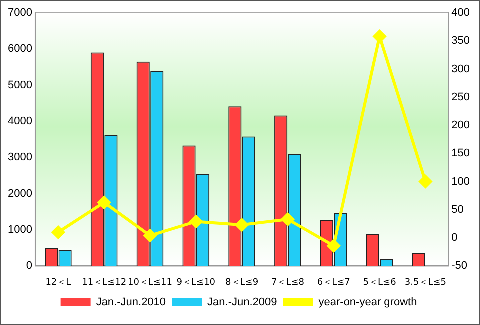 The width and height of the screenshot is (480, 325). I want to click on y2-tick-label: 150, so click(461, 154).